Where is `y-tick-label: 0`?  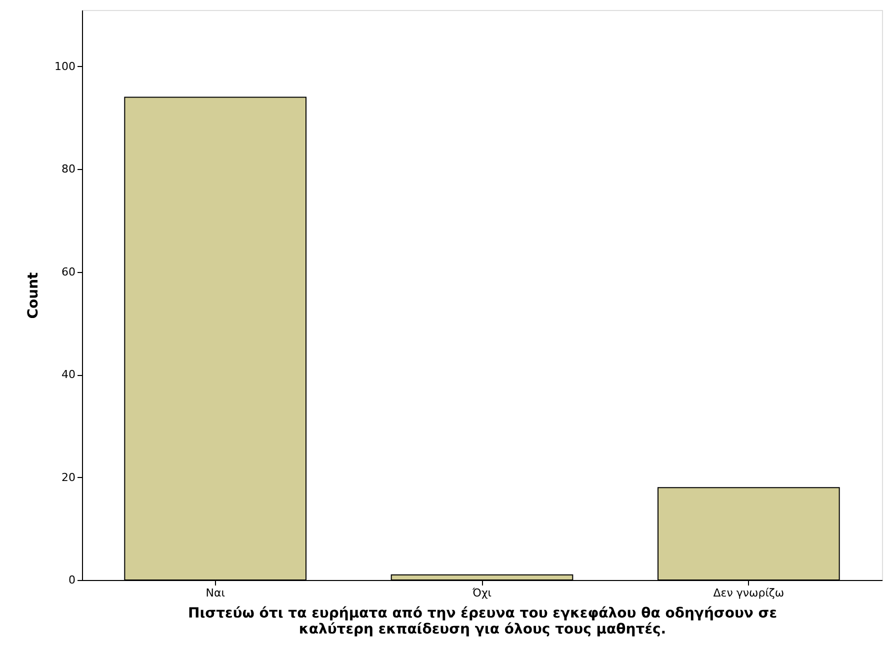 y-tick-label: 0 is located at coordinates (72, 580).